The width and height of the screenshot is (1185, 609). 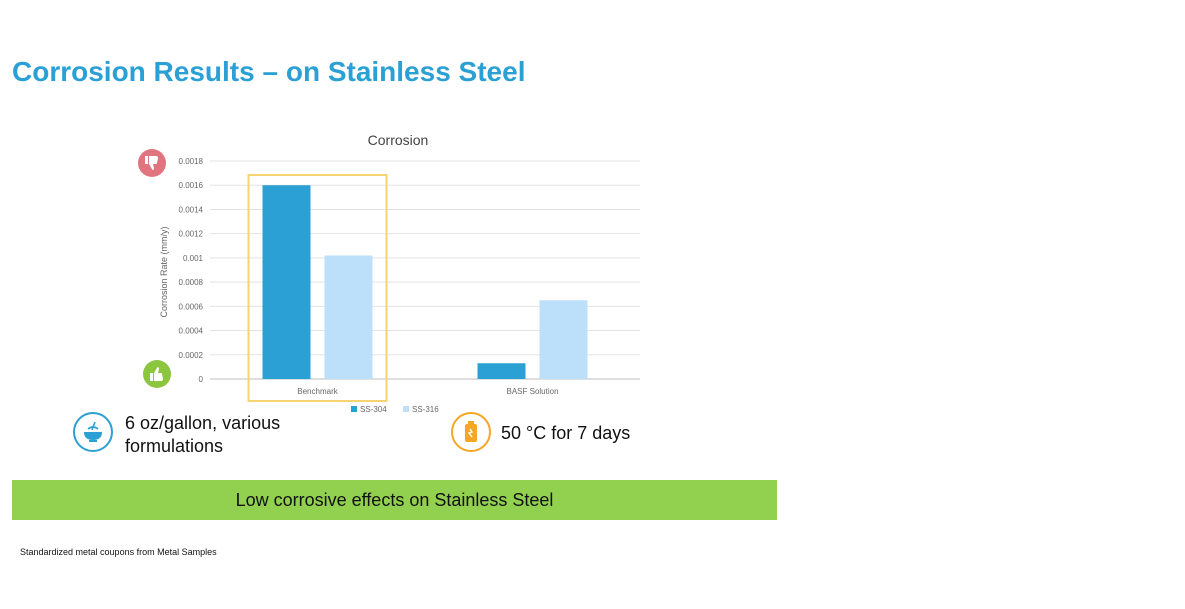 I want to click on y-tick-label: 0.0006, so click(x=191, y=306).